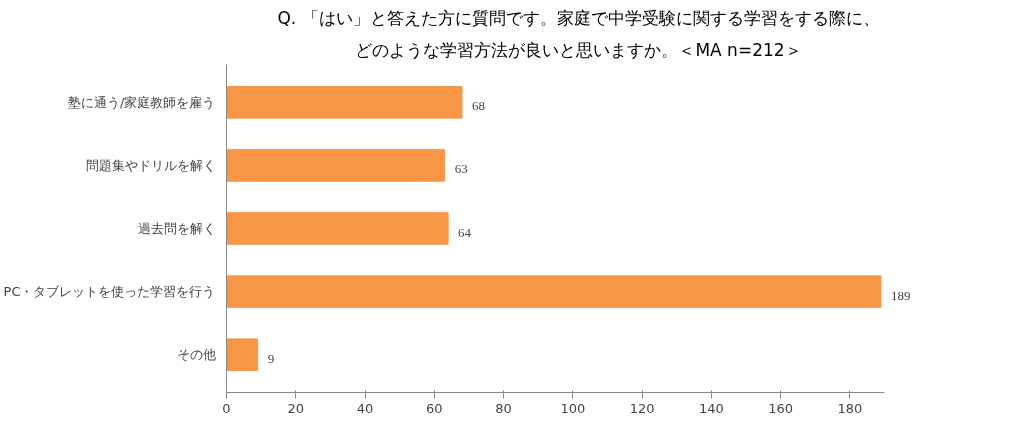 This screenshot has width=1031, height=422. What do you see at coordinates (142, 102) in the screenshot?
I see `y-tick-label: 塾に通う/家庭教師を雇う` at bounding box center [142, 102].